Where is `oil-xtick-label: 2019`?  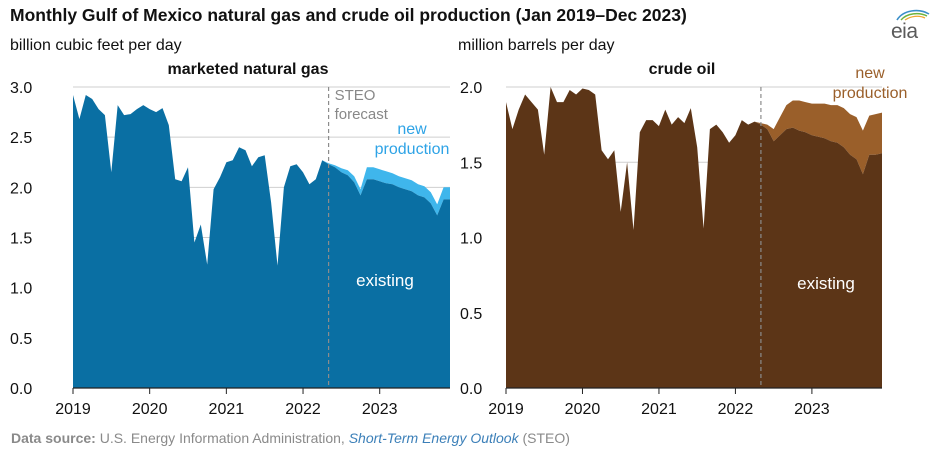 oil-xtick-label: 2019 is located at coordinates (506, 409).